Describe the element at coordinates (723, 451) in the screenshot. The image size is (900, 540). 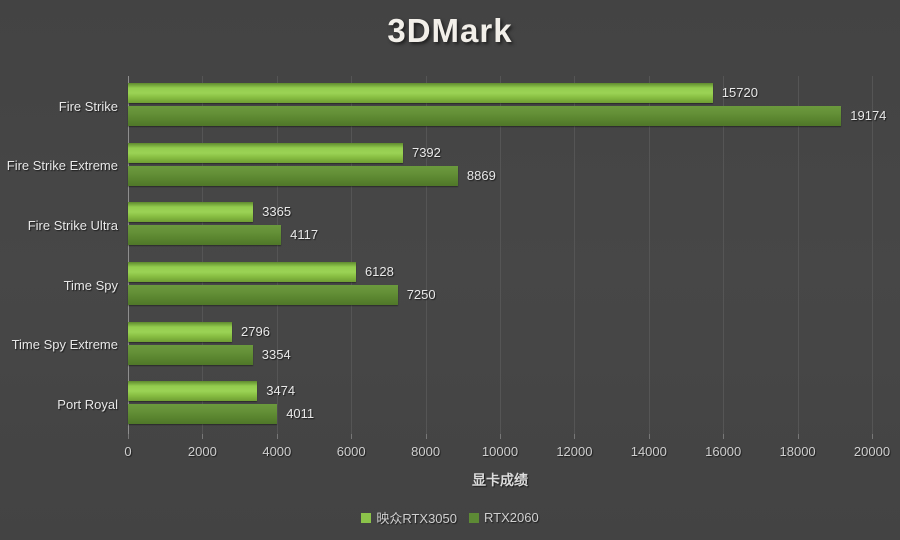
I see `x-axis-tick-label: 16000` at that location.